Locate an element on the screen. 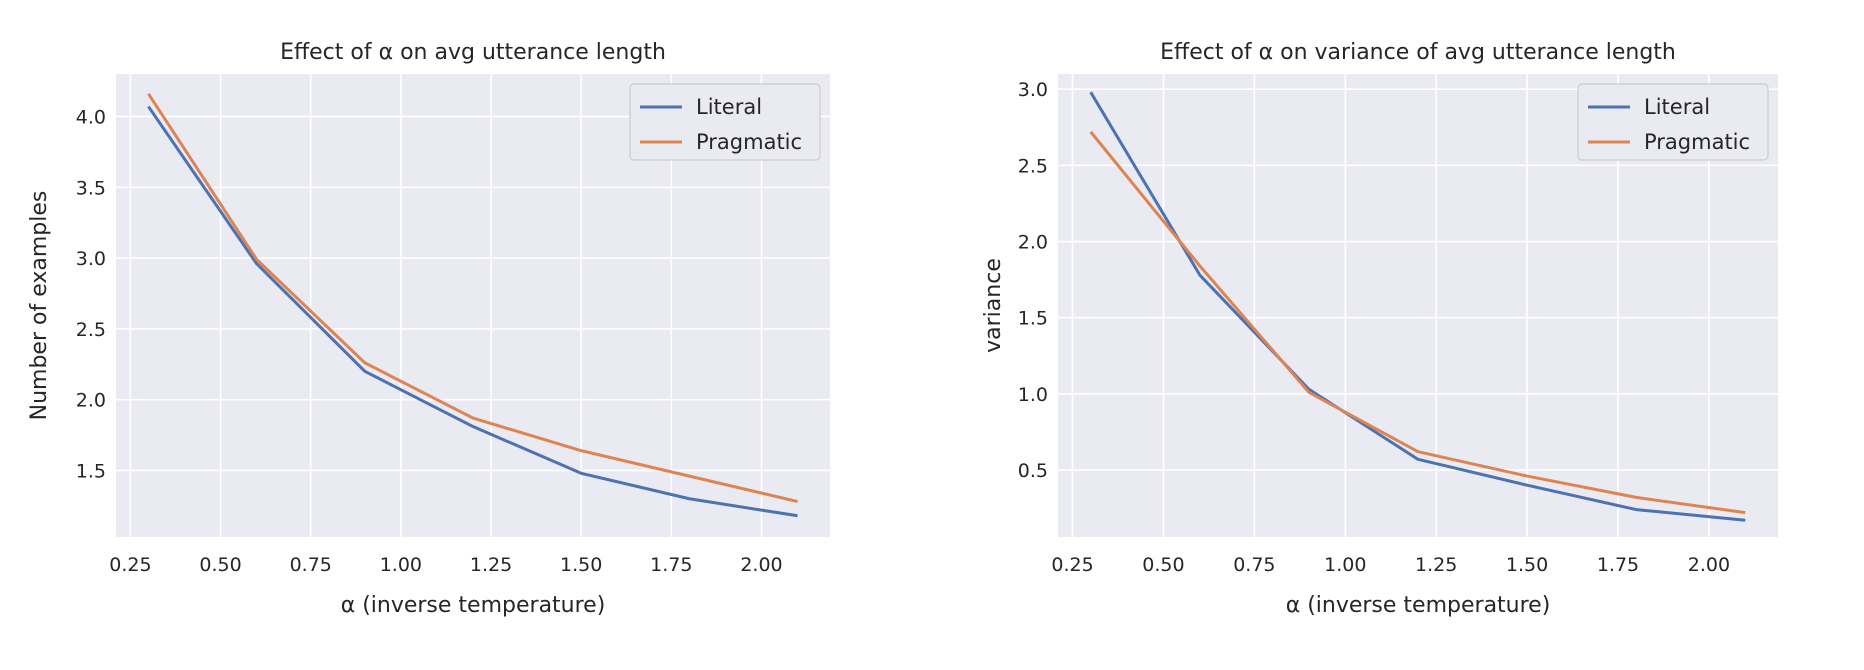 This screenshot has height=670, width=1864. y-axis-label: variance is located at coordinates (993, 305).